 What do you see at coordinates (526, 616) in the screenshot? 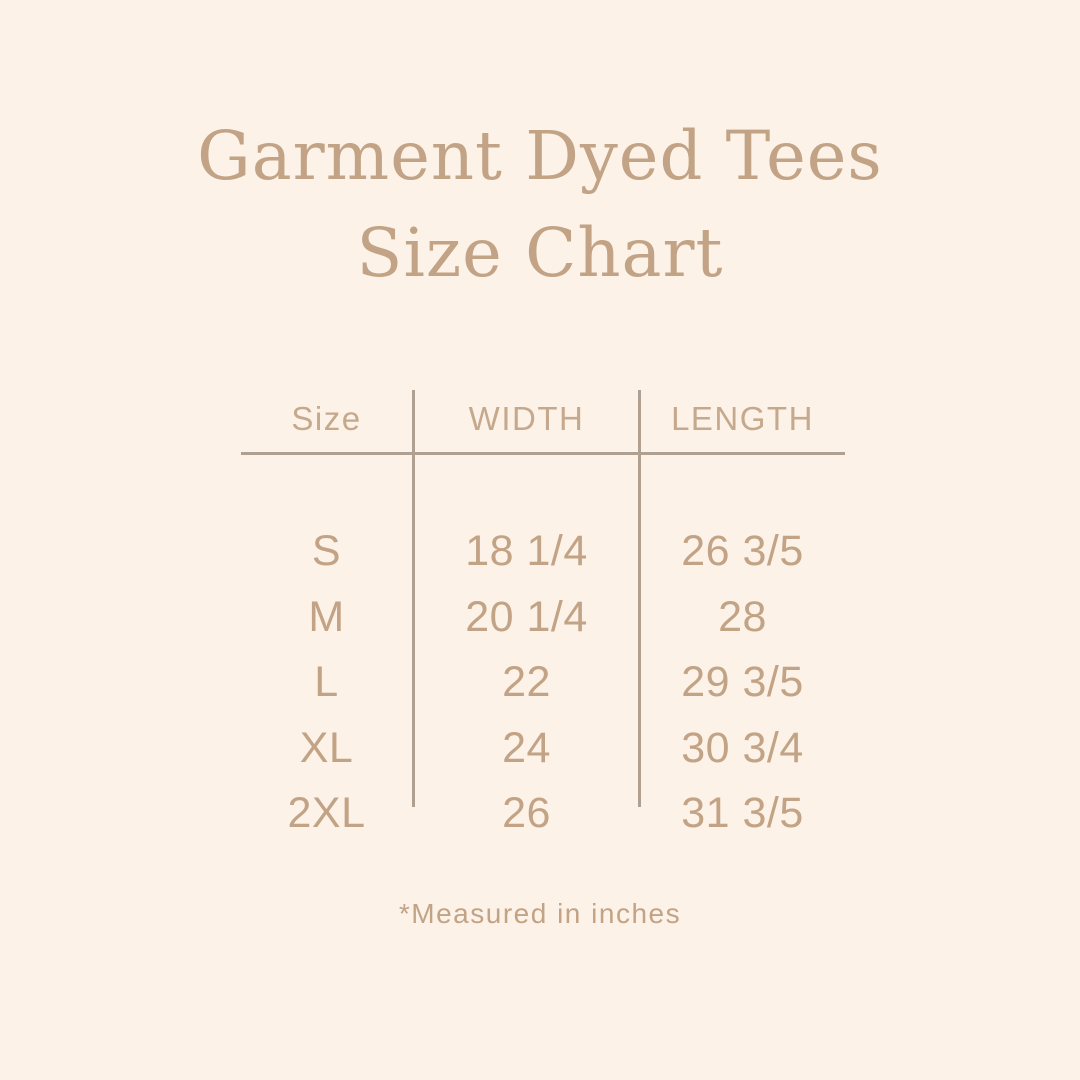
I see `width-cell: 20 1/4` at bounding box center [526, 616].